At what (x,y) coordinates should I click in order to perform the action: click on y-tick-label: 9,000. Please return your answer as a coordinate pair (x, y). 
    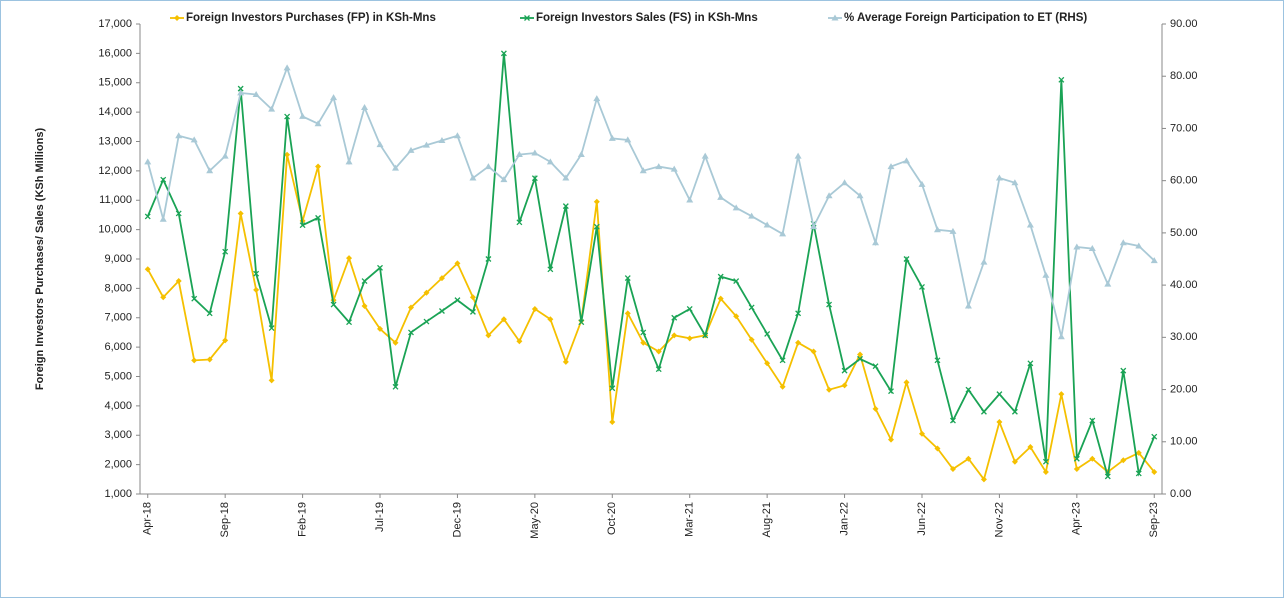
    Looking at the image, I should click on (118, 259).